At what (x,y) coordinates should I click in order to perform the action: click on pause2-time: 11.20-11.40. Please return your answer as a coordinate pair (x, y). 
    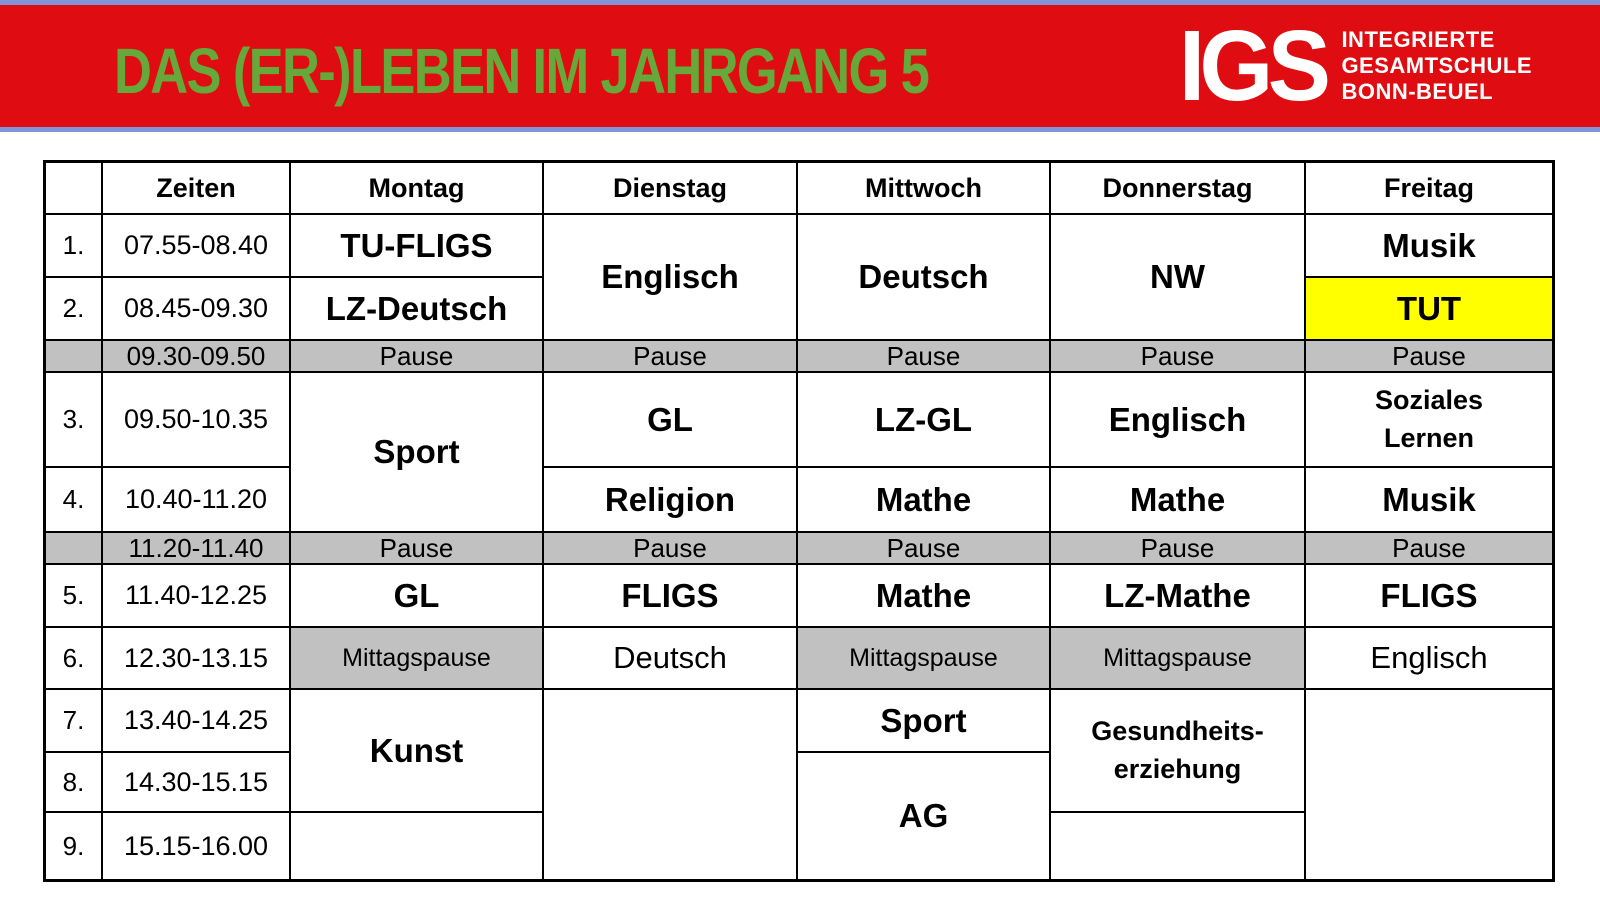
    Looking at the image, I should click on (196, 548).